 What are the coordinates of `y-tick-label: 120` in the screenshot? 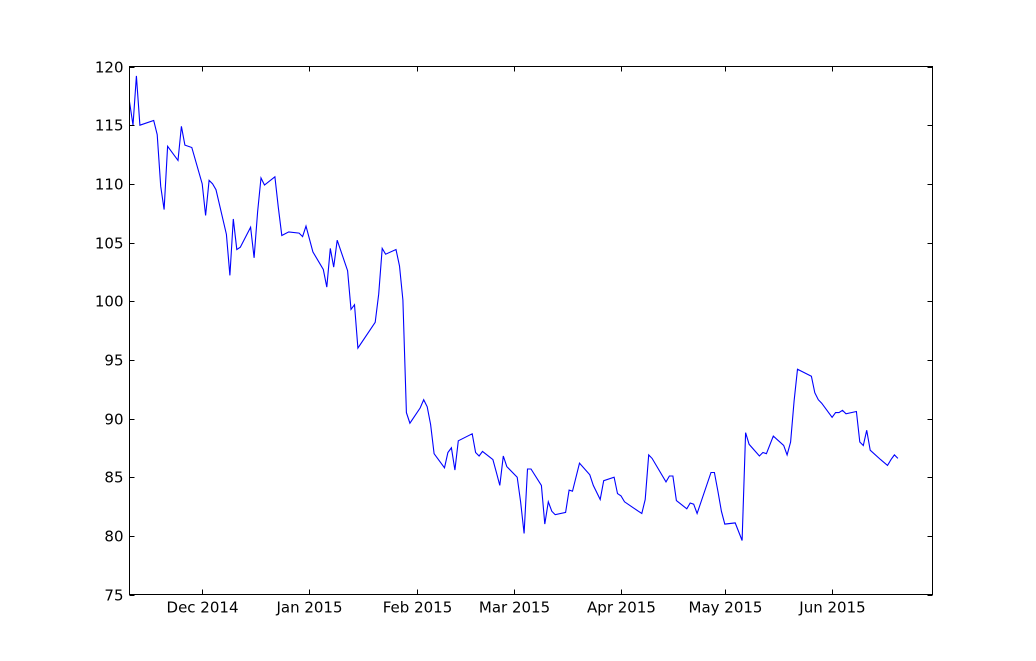 It's located at (109, 68).